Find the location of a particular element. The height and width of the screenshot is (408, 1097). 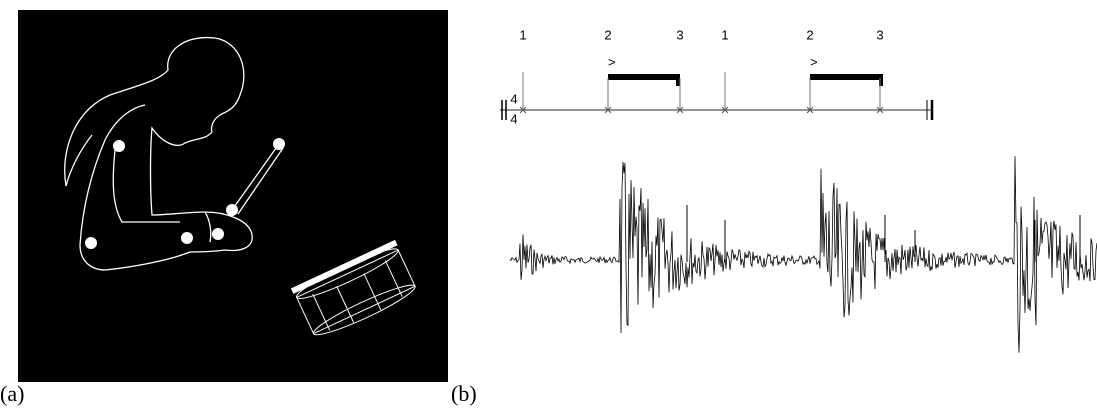

panel-label: (b) is located at coordinates (464, 393).